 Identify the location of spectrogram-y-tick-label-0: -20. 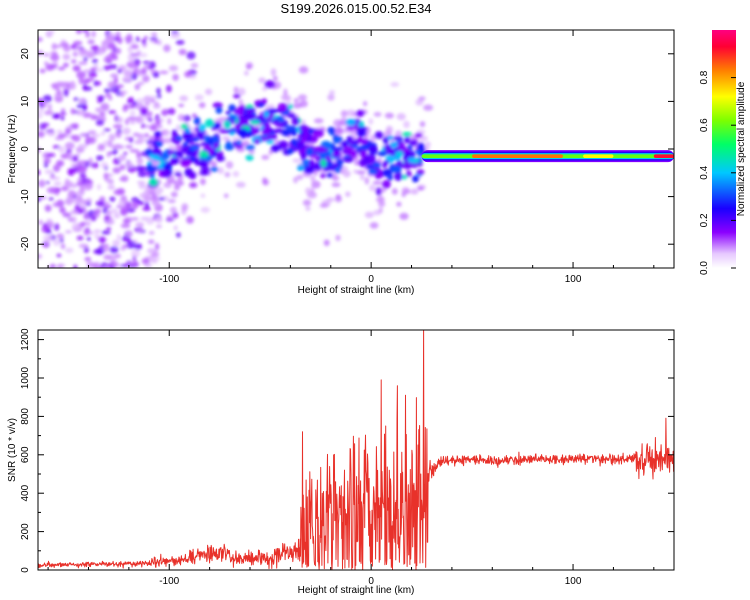
(25, 244).